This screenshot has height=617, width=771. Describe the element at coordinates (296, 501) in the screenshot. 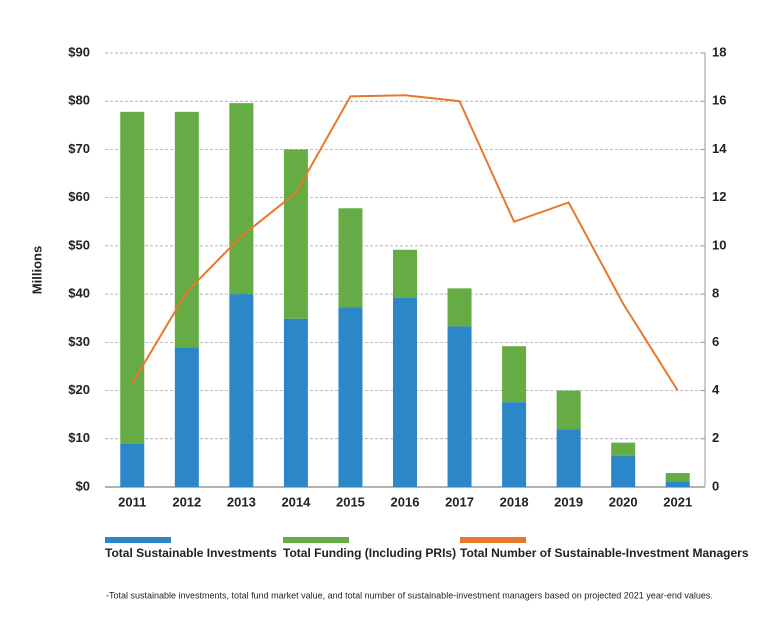

I see `x-tick-label: 2014` at that location.